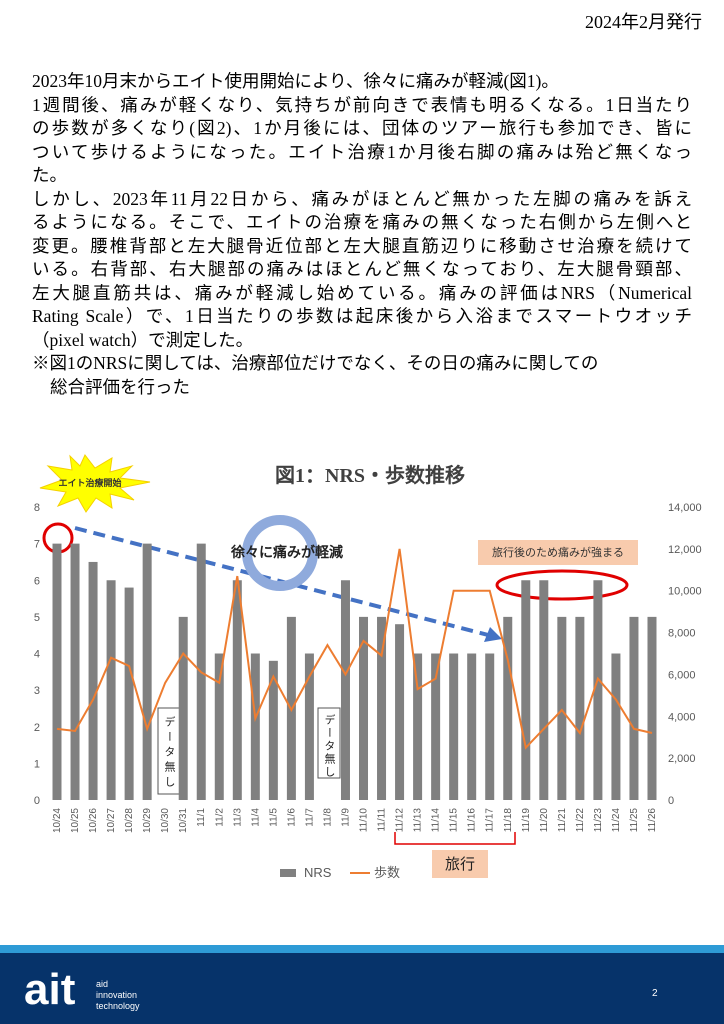 The image size is (724, 1024). What do you see at coordinates (362, 988) in the screenshot?
I see `footer-band` at bounding box center [362, 988].